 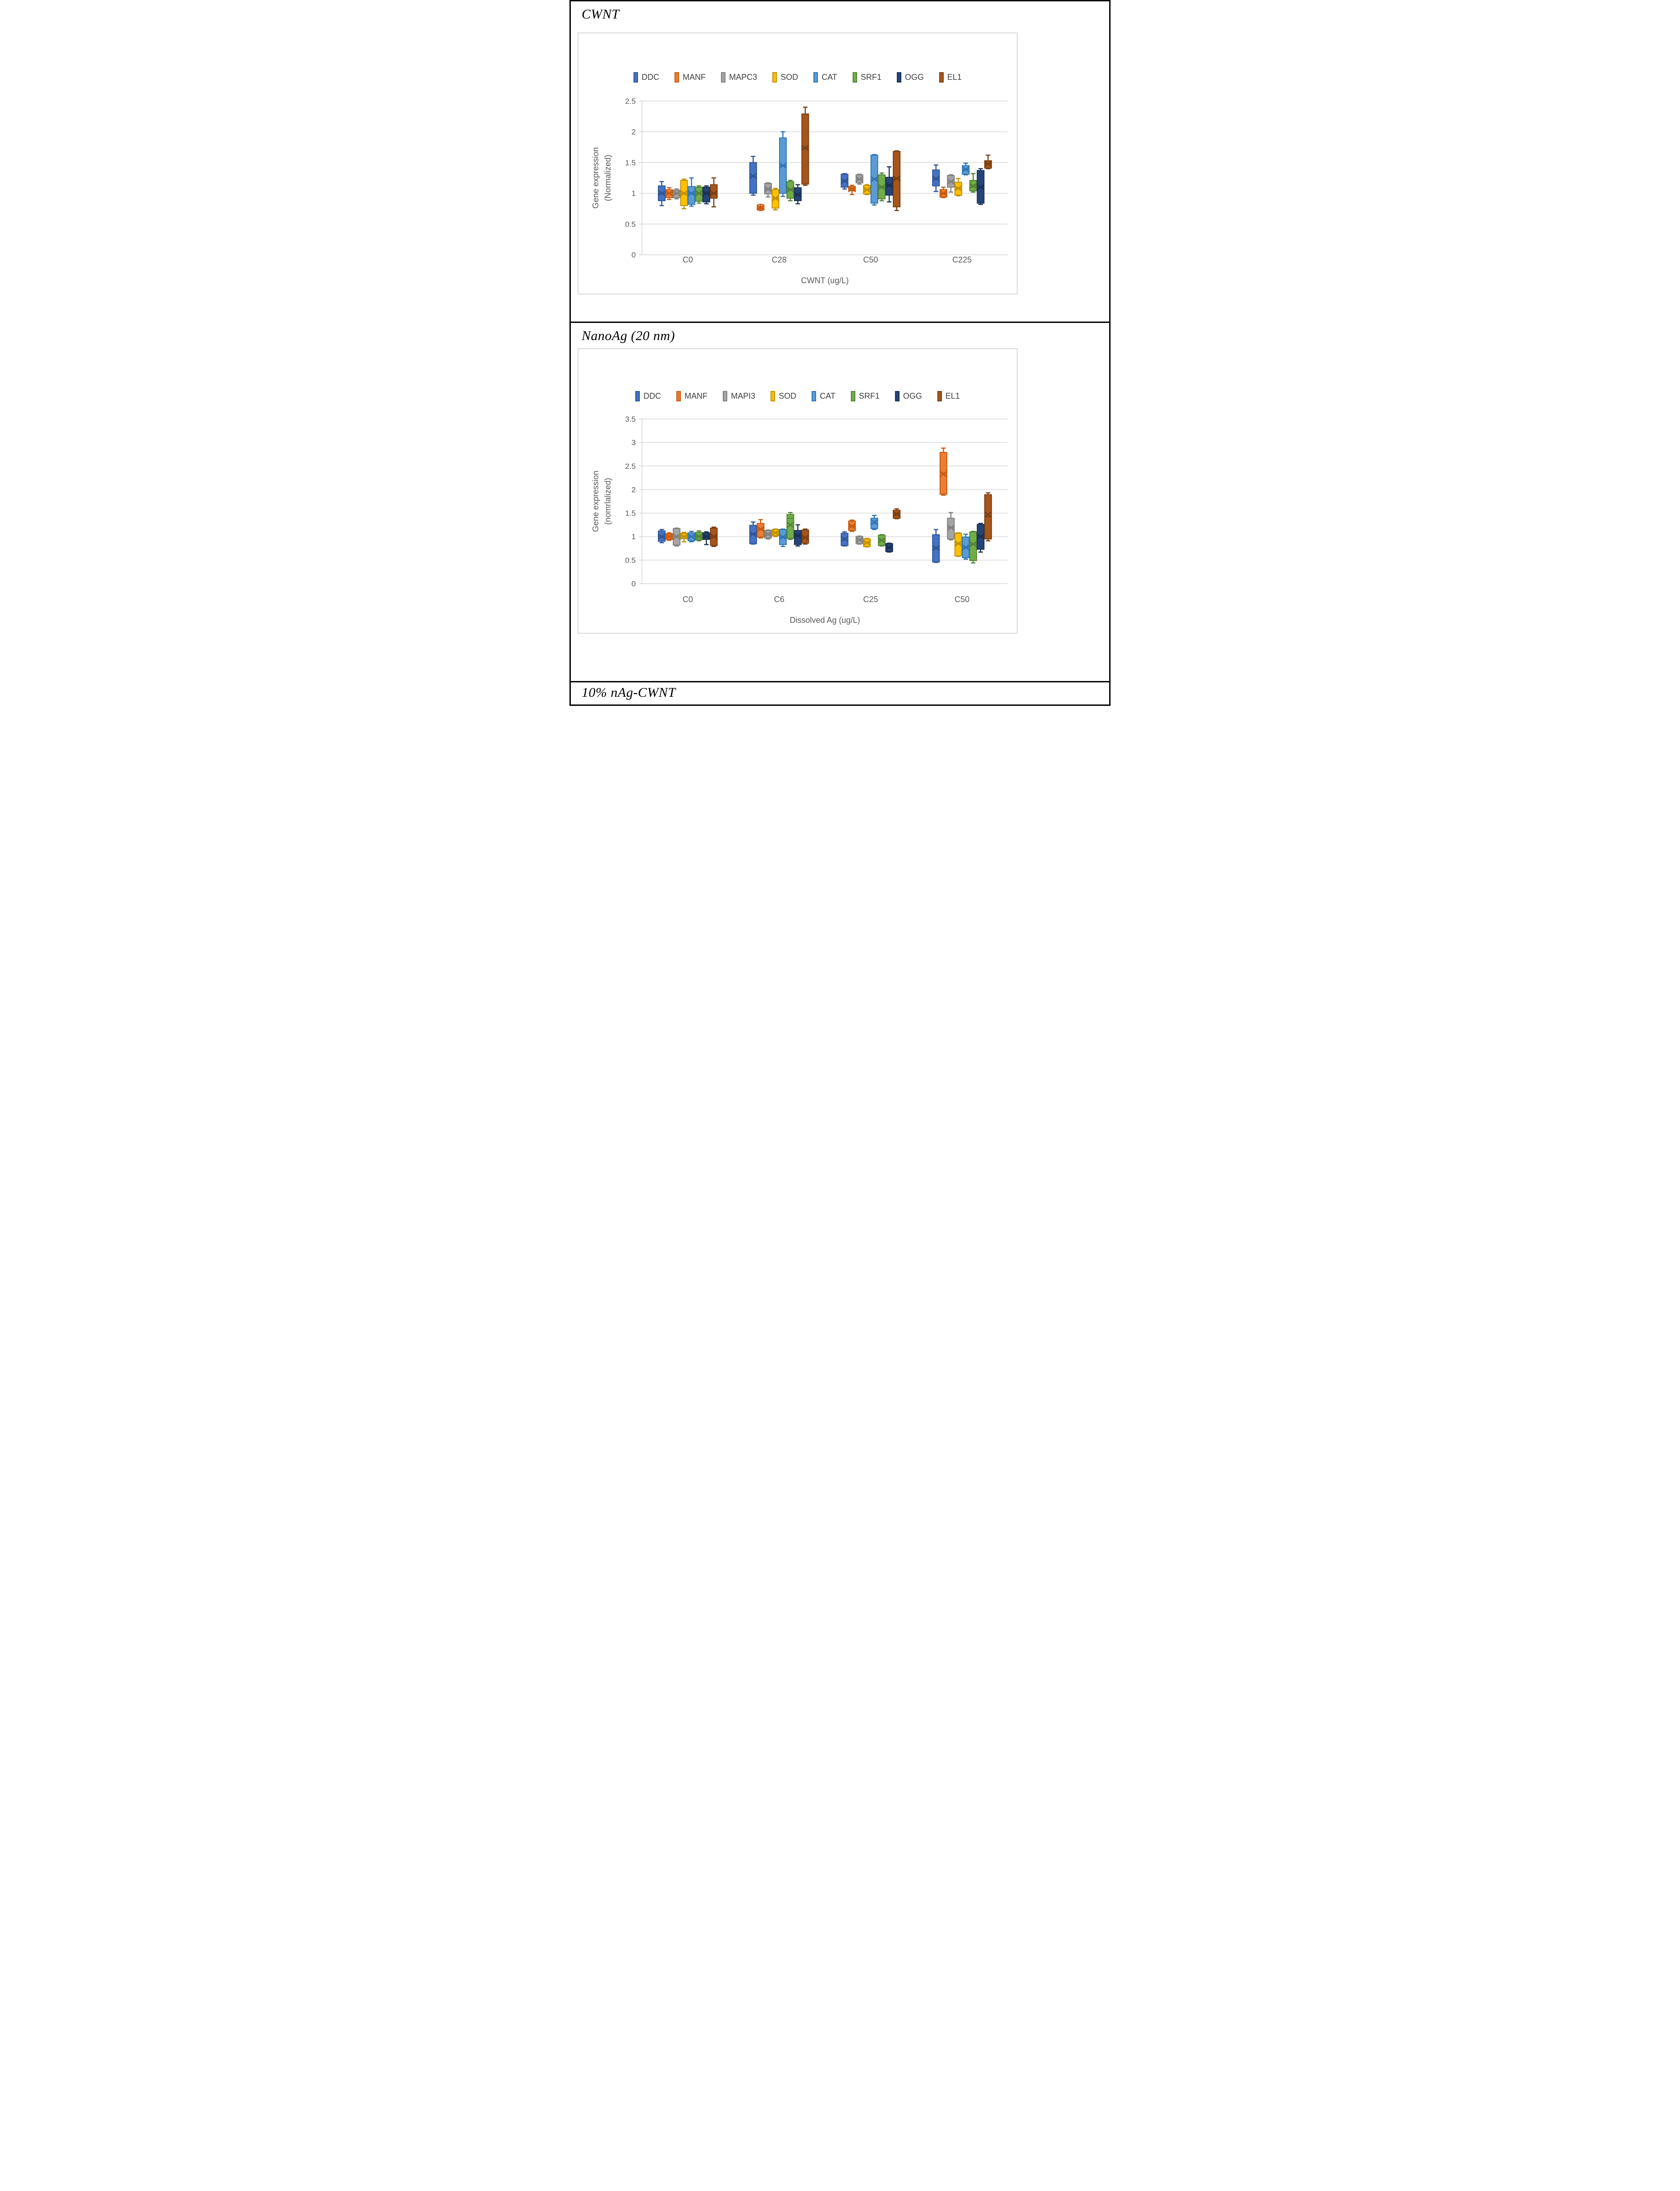 I want to click on panel-title-cwnt: CWNT, so click(x=601, y=14).